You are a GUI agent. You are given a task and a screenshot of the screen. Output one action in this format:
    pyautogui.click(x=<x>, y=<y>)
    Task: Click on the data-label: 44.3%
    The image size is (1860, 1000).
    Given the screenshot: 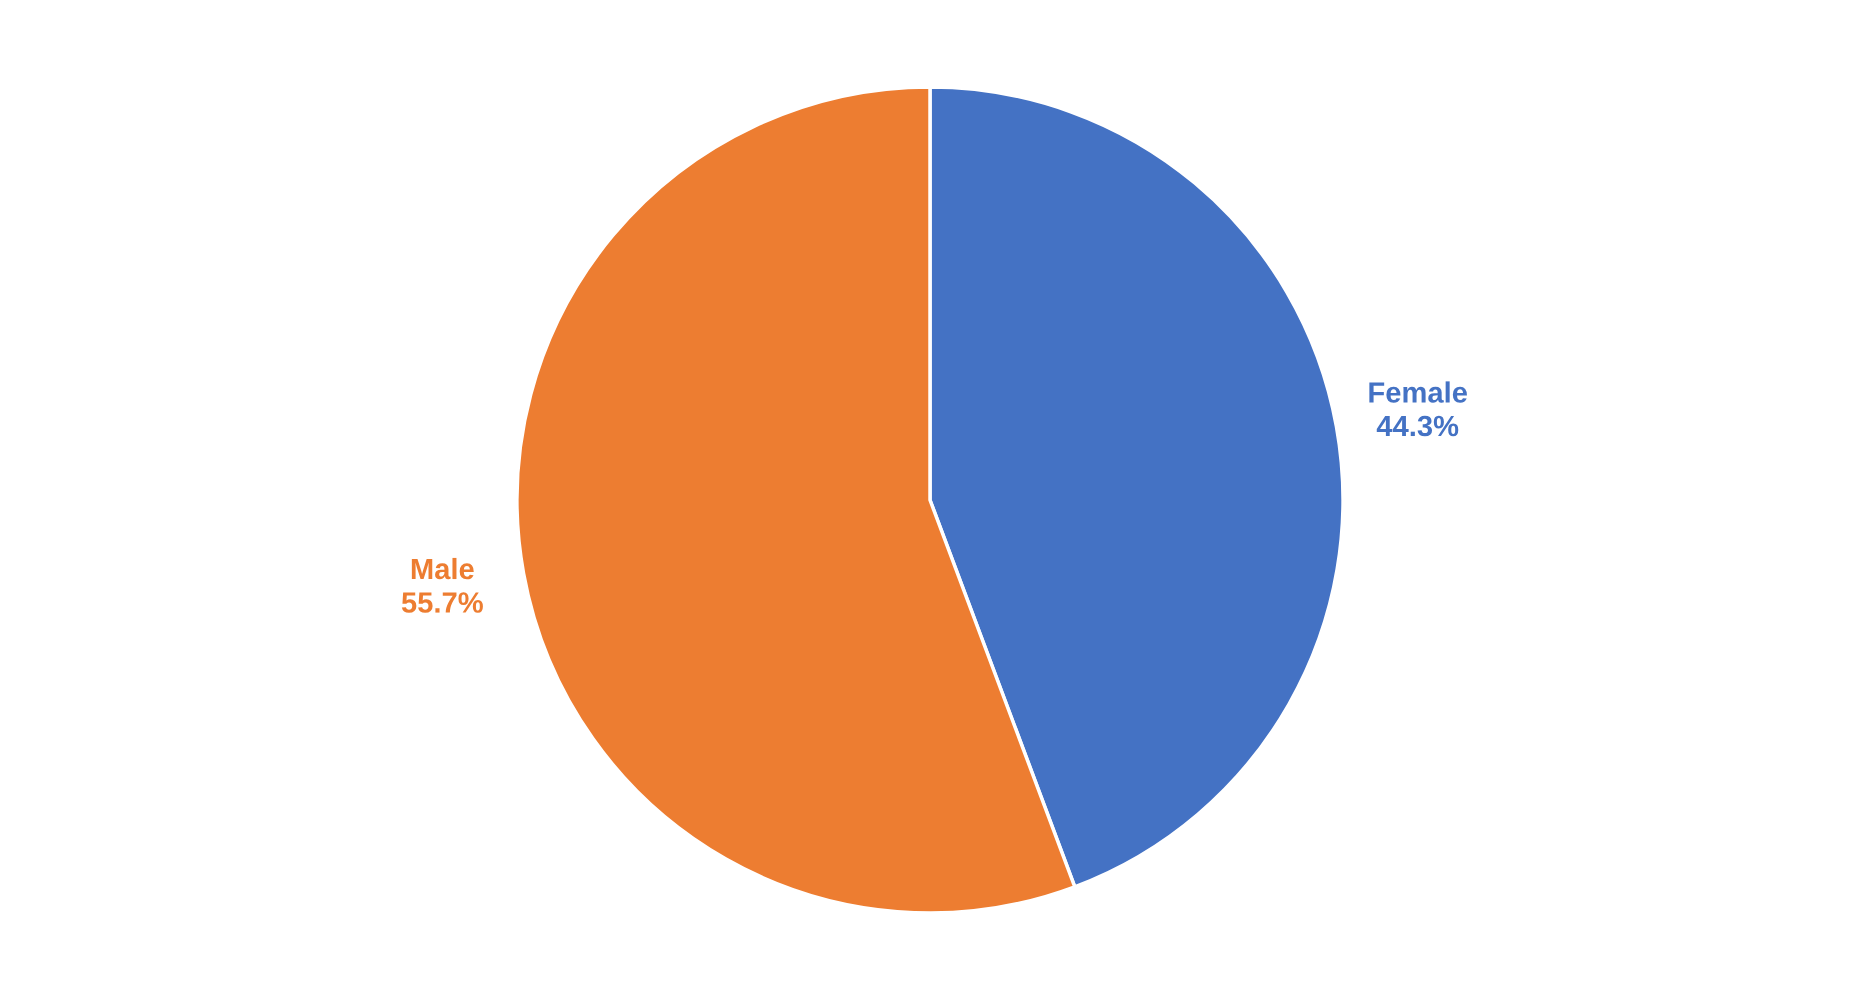 What is the action you would take?
    pyautogui.click(x=1417, y=426)
    